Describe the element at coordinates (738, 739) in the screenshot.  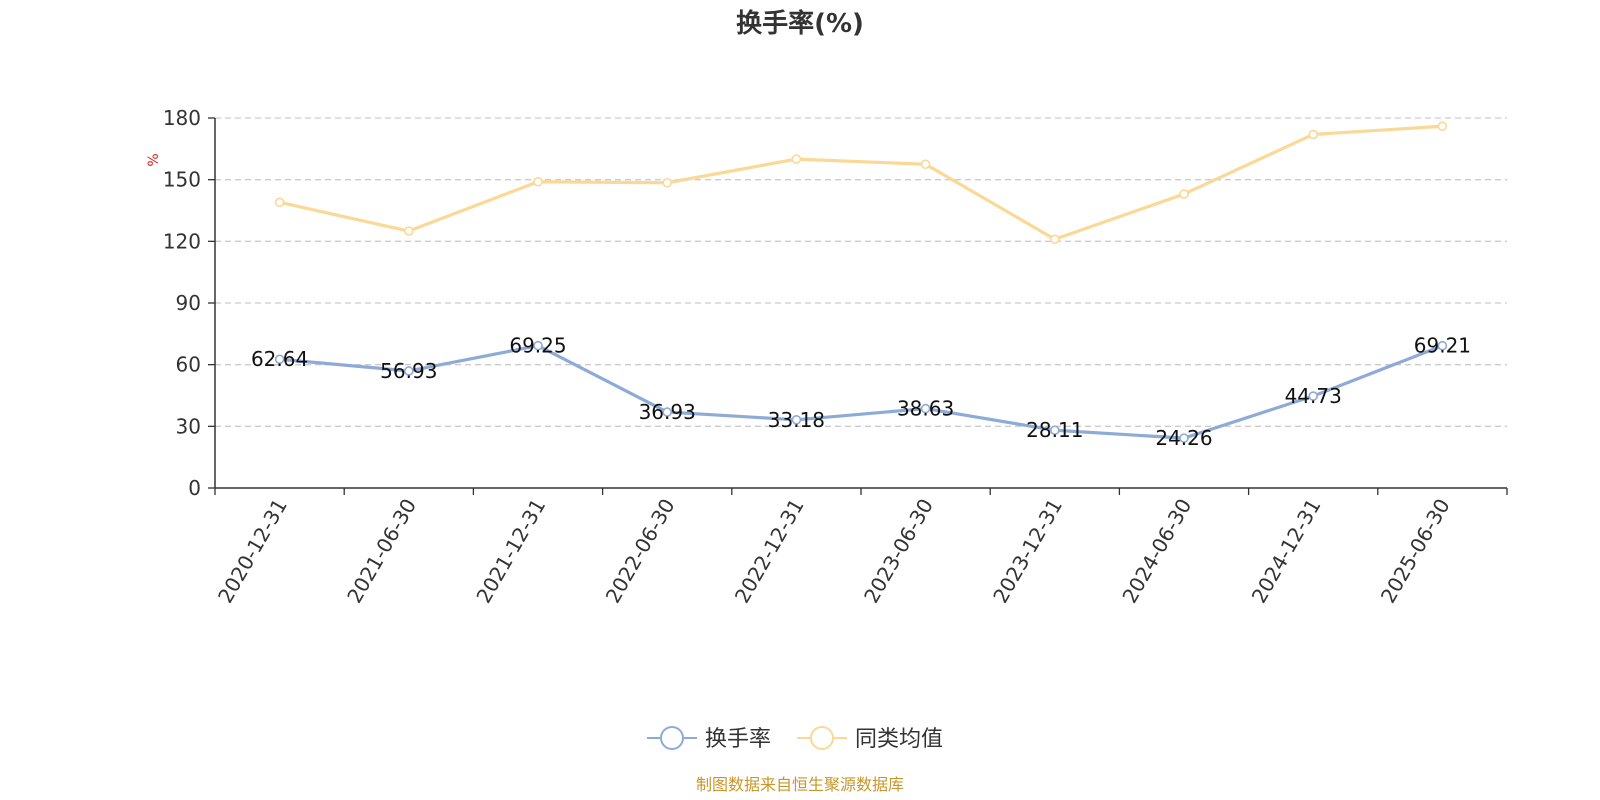
I see `legend-label: 换手率` at that location.